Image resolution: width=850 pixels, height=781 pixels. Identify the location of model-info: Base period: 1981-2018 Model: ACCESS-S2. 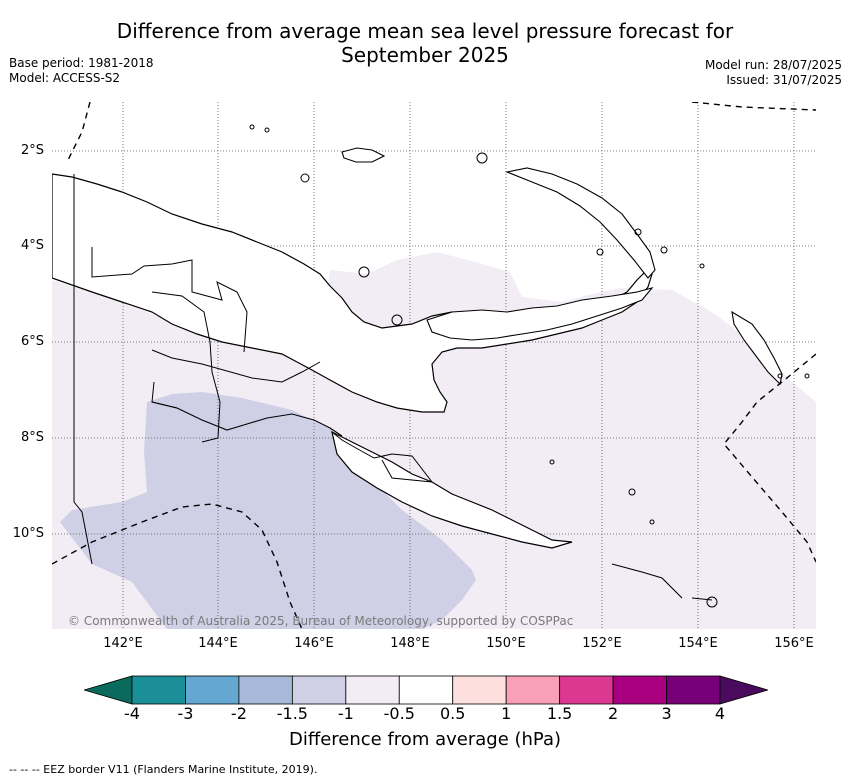
(81, 71).